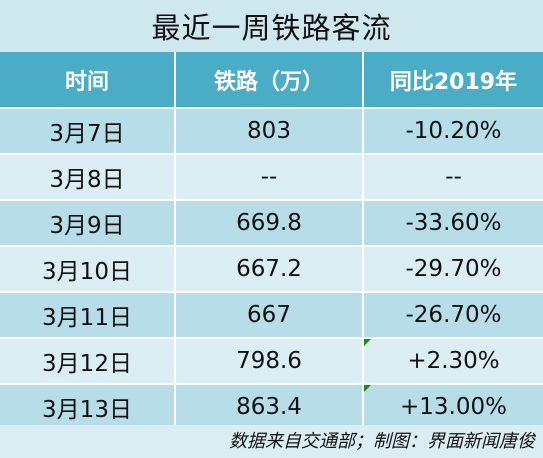 The width and height of the screenshot is (543, 458). Describe the element at coordinates (88, 223) in the screenshot. I see `cell-date: 3月9日` at that location.